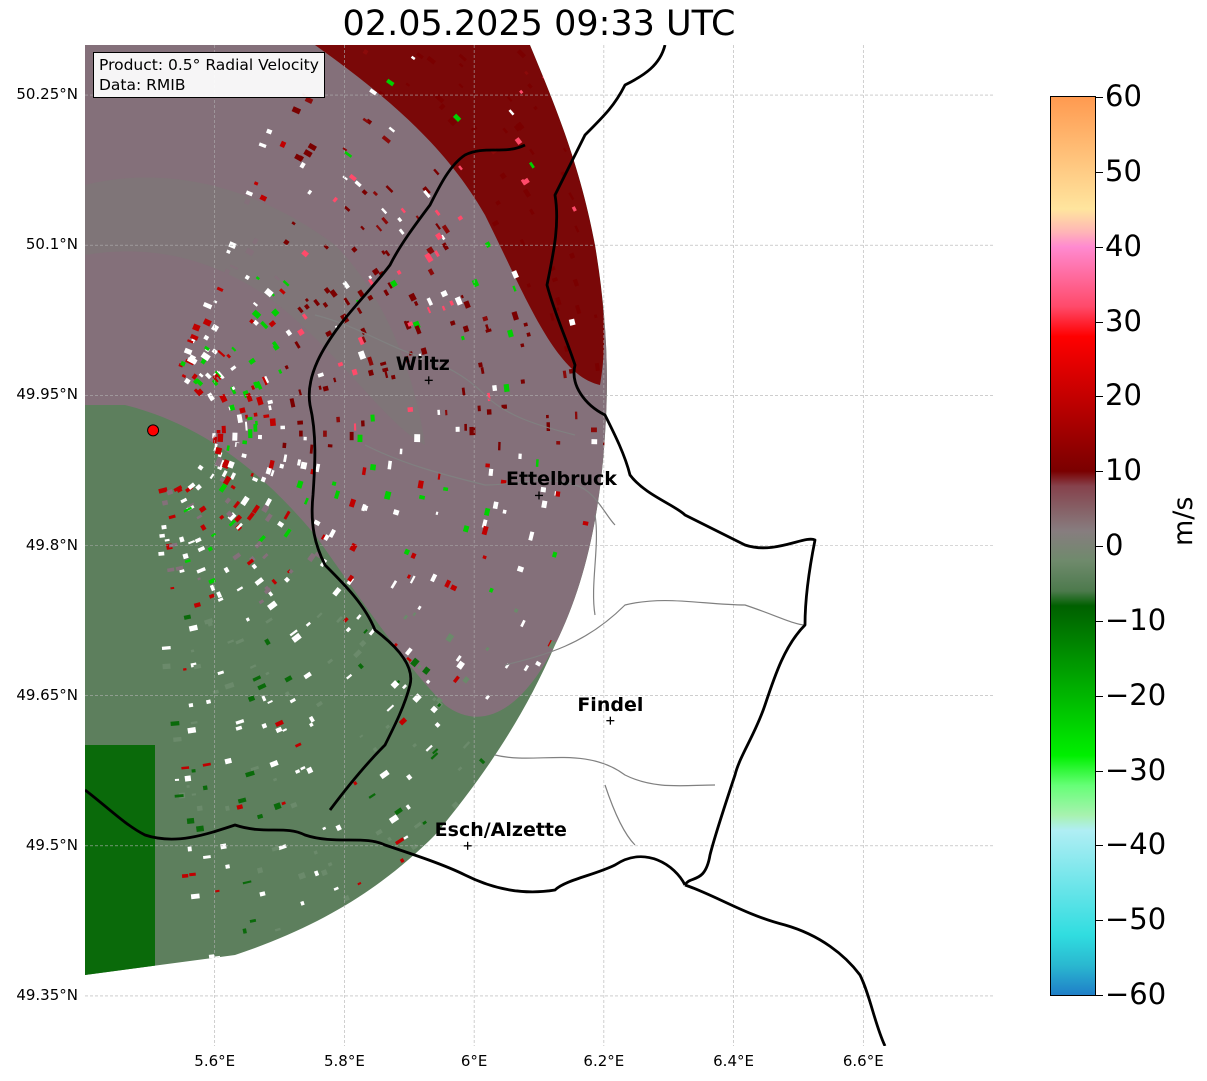  What do you see at coordinates (255, 311) in the screenshot?
I see `echo-grey-band` at bounding box center [255, 311].